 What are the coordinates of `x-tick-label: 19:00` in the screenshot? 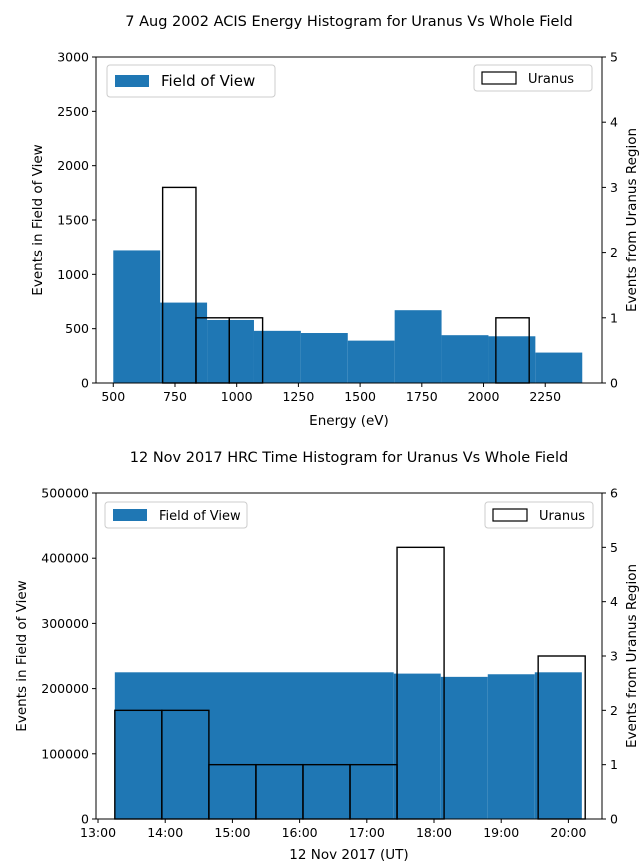 It's located at (501, 832).